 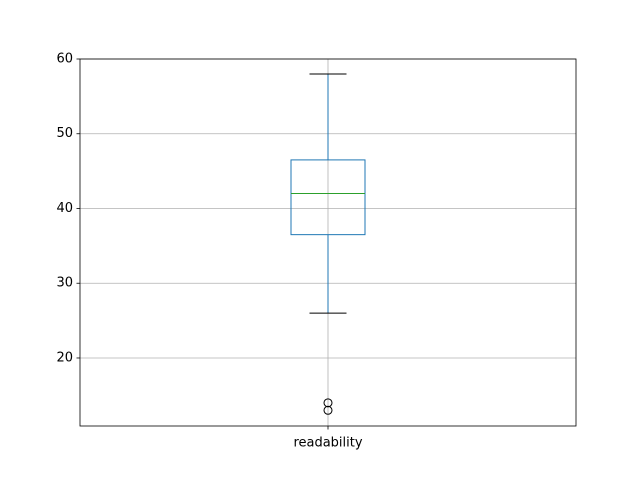 I want to click on y-tick-label: 20, so click(x=64, y=357).